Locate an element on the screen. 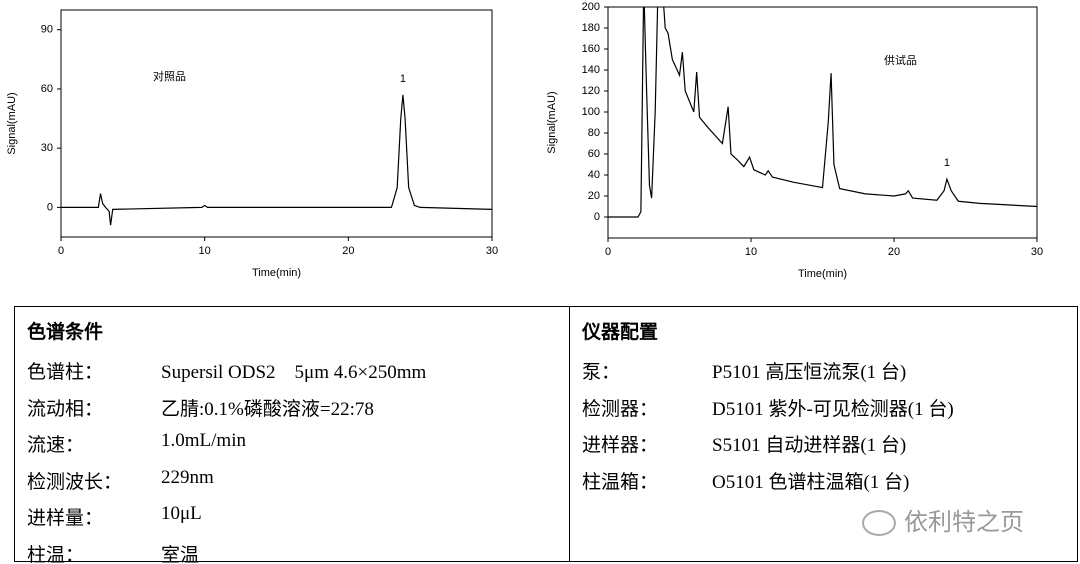 Image resolution: width=1080 pixels, height=564 pixels. annotation: 对照品 is located at coordinates (169, 76).